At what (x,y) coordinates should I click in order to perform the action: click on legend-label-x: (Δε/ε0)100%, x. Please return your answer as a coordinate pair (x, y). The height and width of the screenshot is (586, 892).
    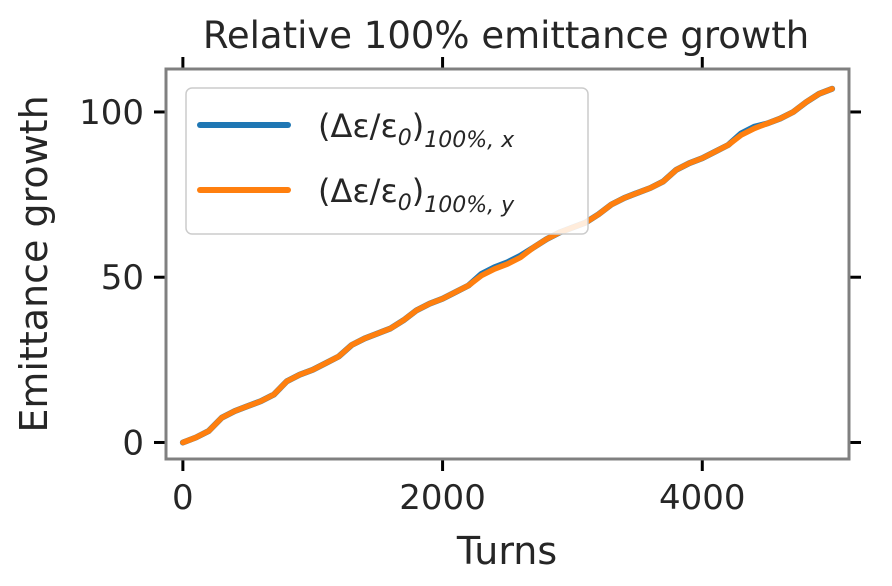
    Looking at the image, I should click on (416, 130).